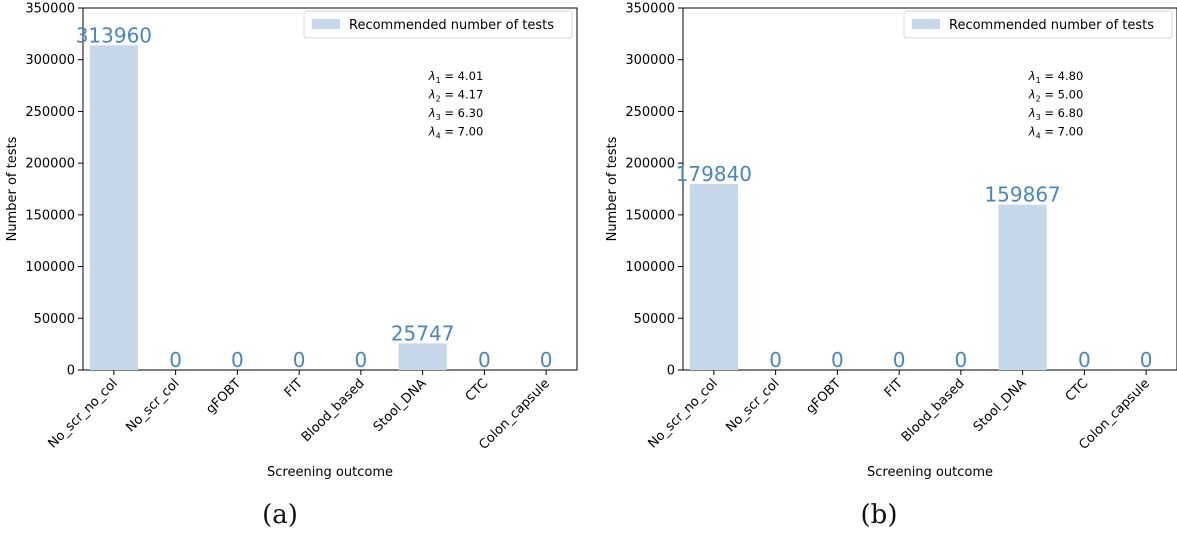 The image size is (1177, 536). What do you see at coordinates (1055, 96) in the screenshot?
I see `lambda-annotation: λ2 = 5.00` at bounding box center [1055, 96].